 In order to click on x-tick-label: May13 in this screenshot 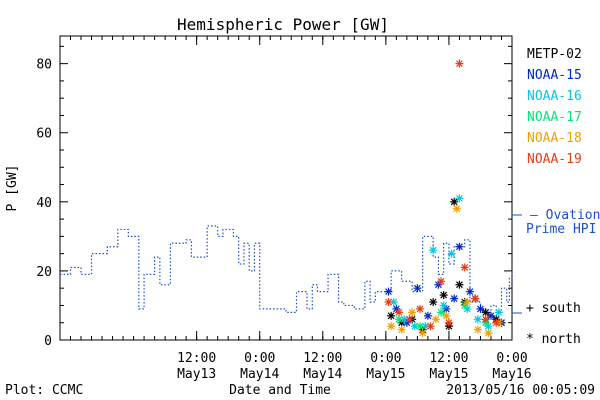, I will do `click(196, 374)`.